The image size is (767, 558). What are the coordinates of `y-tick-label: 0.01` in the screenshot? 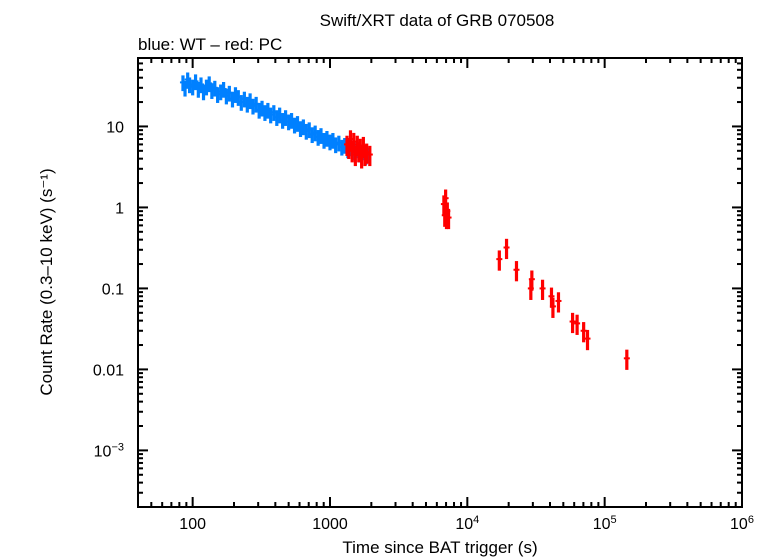 It's located at (108, 370).